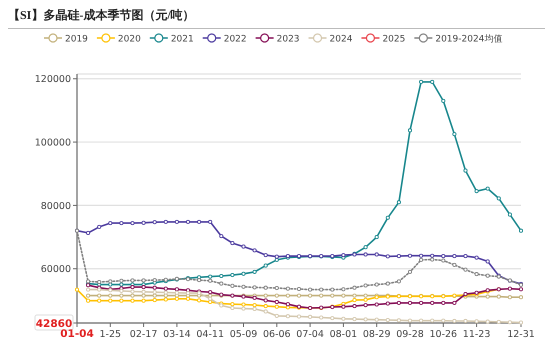 This screenshot has width=550, height=343. Describe the element at coordinates (182, 39) in the screenshot. I see `legend-label: 2021` at that location.